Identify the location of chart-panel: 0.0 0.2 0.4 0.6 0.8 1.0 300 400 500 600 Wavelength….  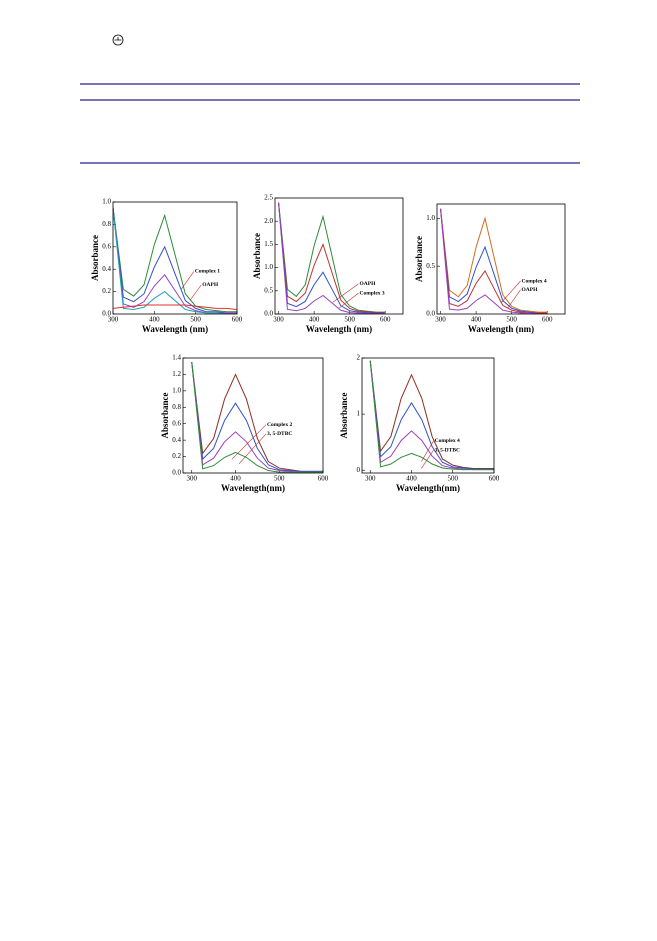
(166, 266).